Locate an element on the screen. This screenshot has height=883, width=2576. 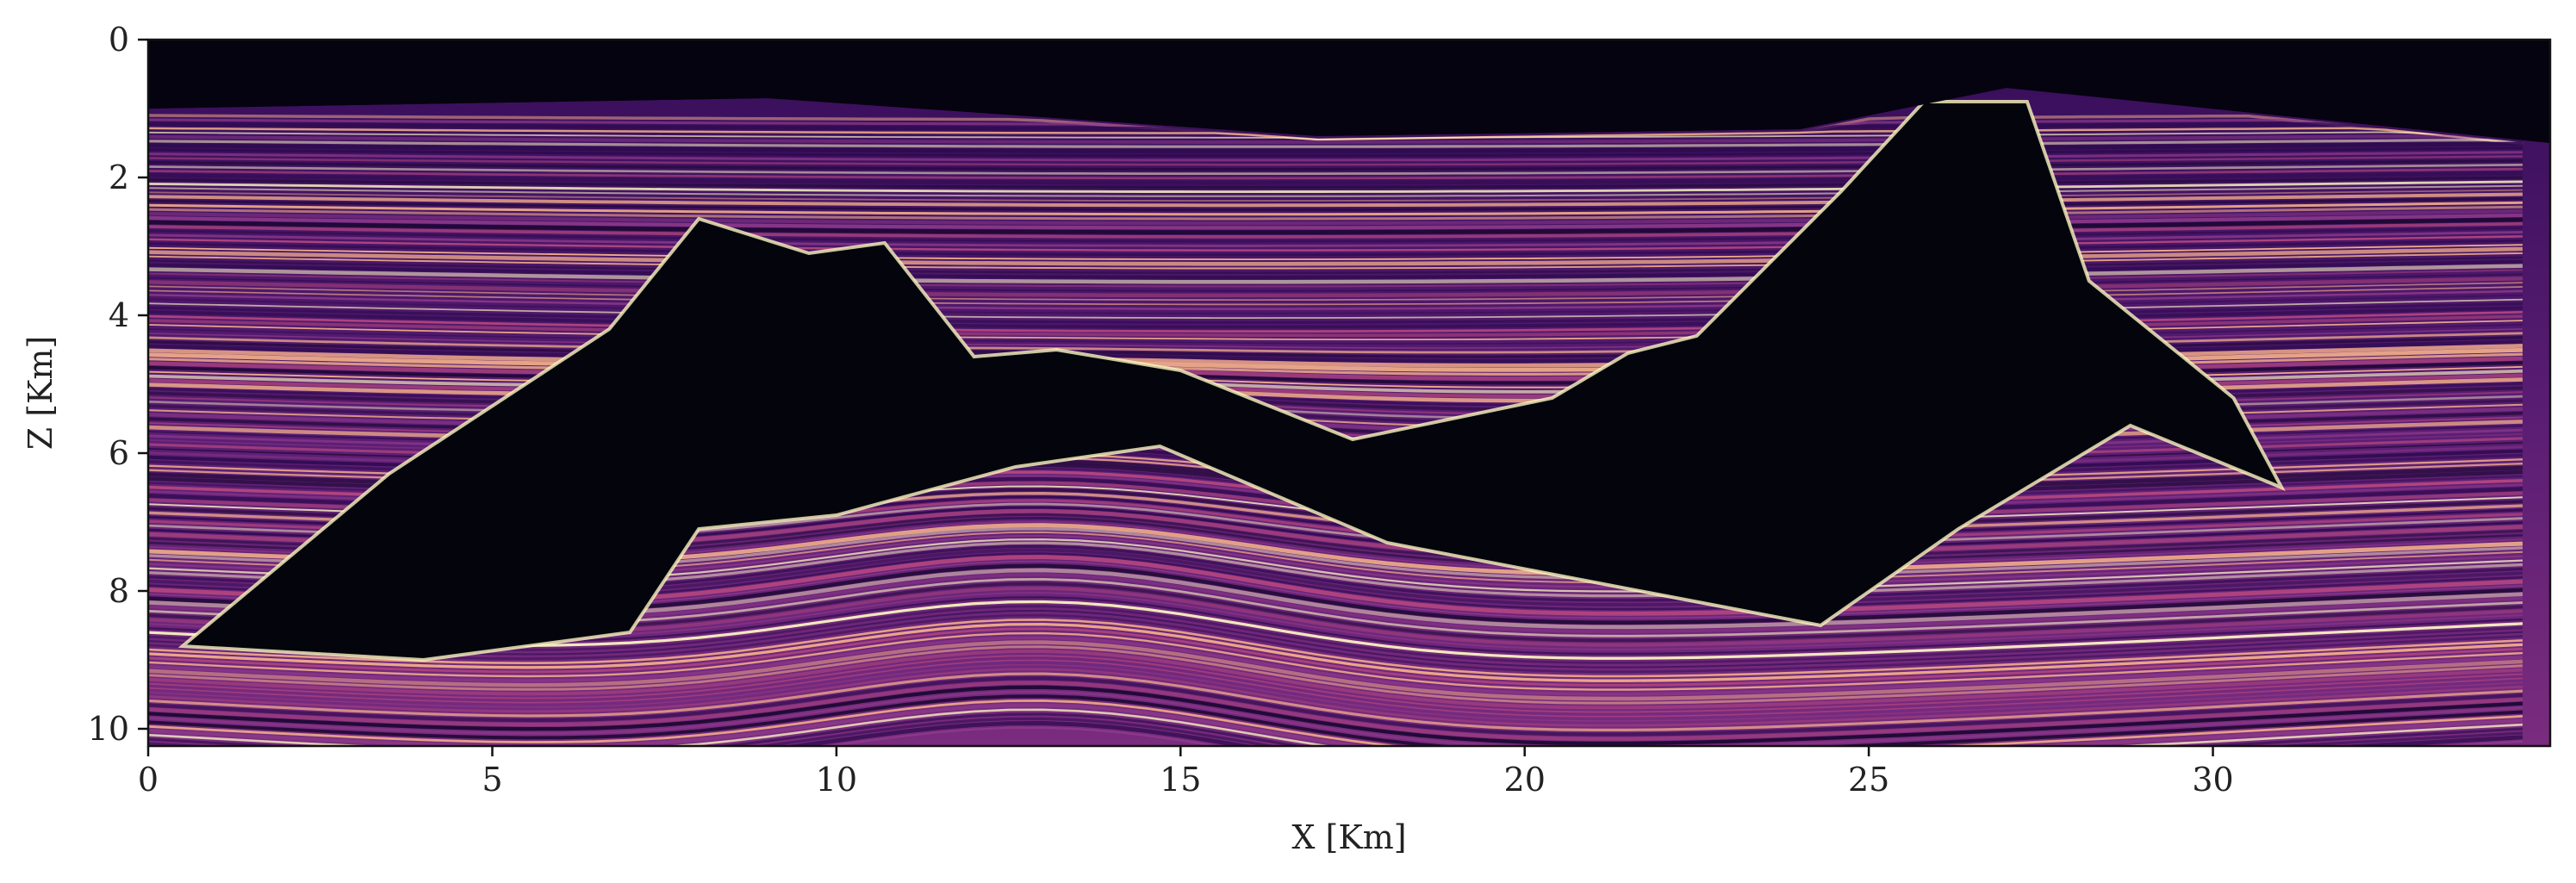
y-tick-label: 10 is located at coordinates (109, 729).